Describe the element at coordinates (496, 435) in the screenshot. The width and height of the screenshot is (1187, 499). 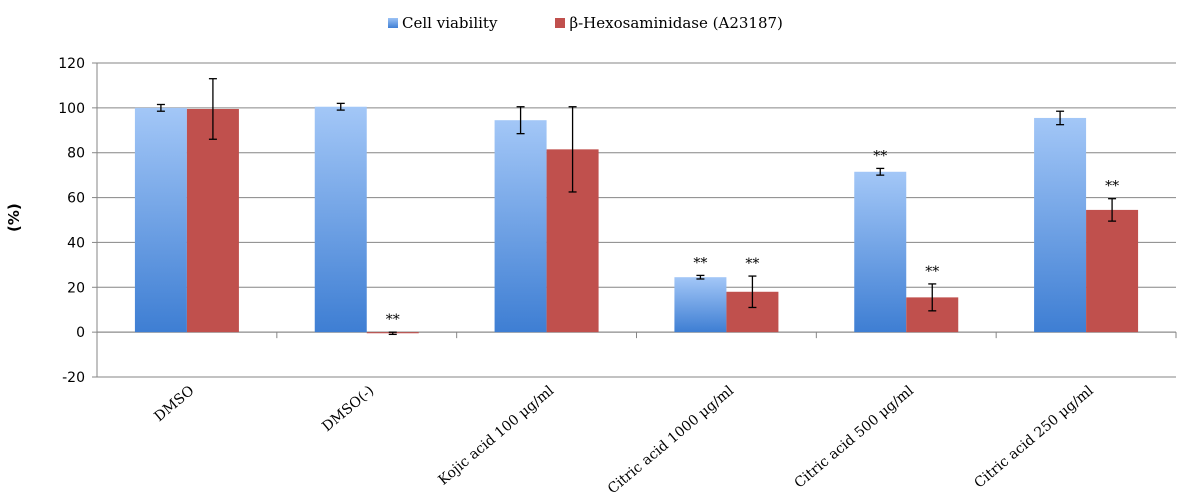
I see `x-tick-label: Kojic acid 100 μg/ml` at that location.